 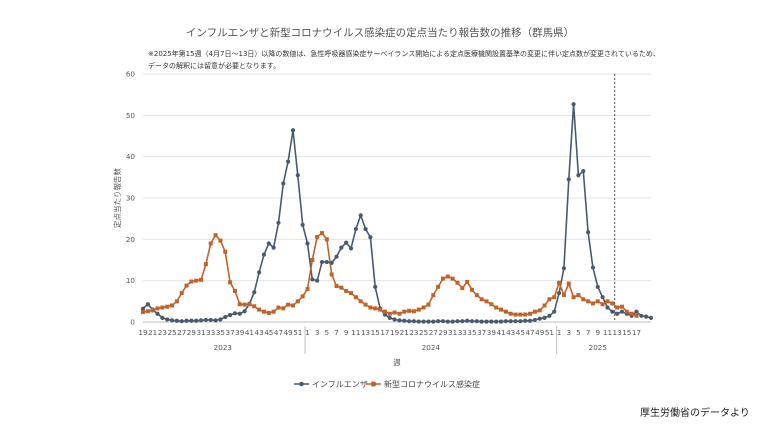 What do you see at coordinates (365, 332) in the screenshot?
I see `x-tick-label: 13` at bounding box center [365, 332].